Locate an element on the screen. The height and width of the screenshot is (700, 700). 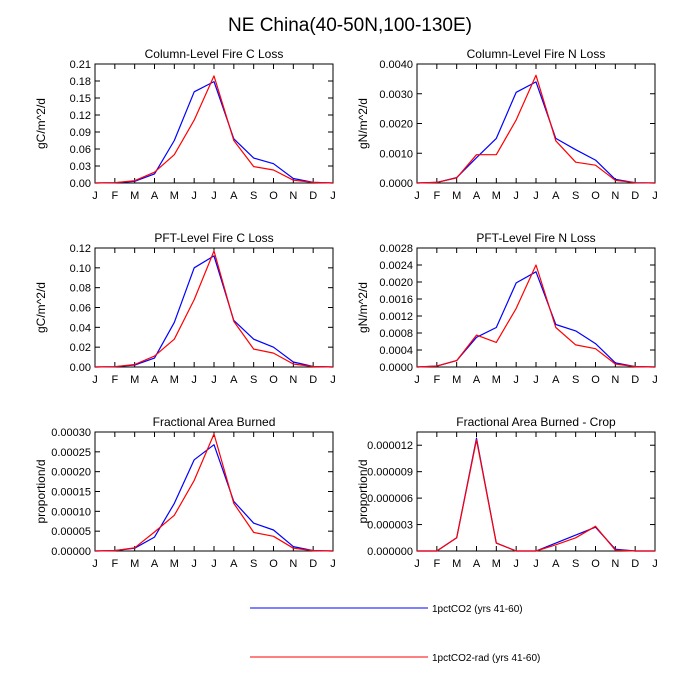
y-tick-label: 0.00010 is located at coordinates (71, 512).